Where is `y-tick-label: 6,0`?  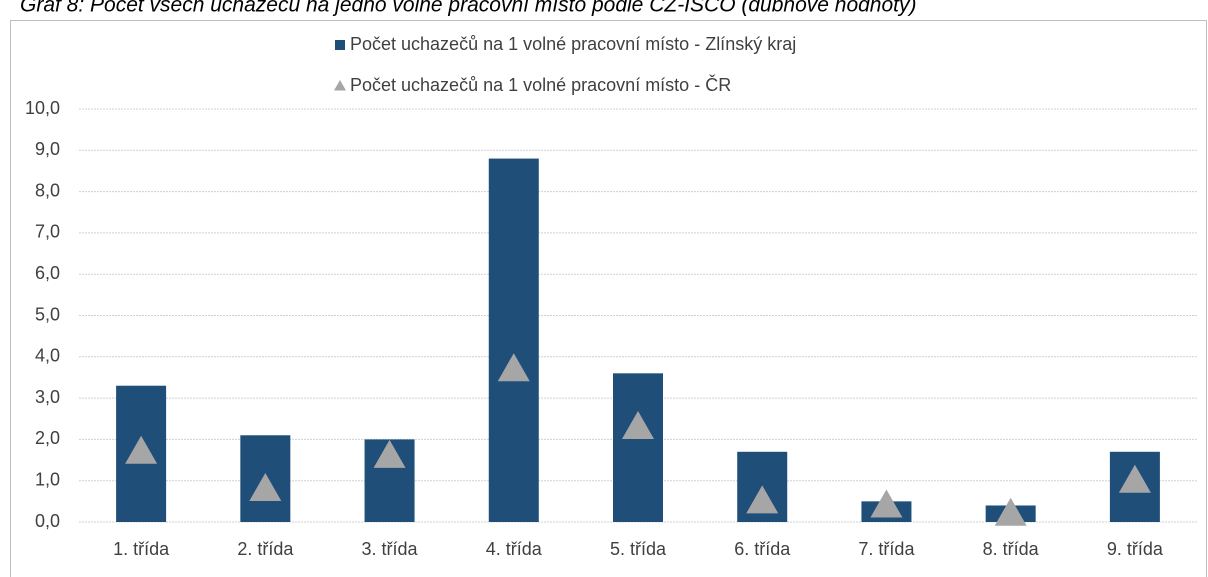 y-tick-label: 6,0 is located at coordinates (47, 273).